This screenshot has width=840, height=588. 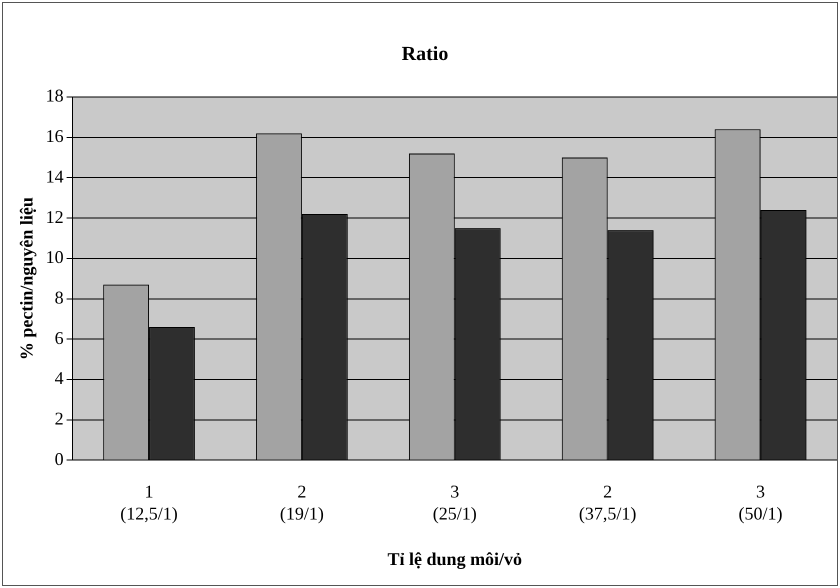 I want to click on y-tick-label: 0, so click(x=59, y=458).